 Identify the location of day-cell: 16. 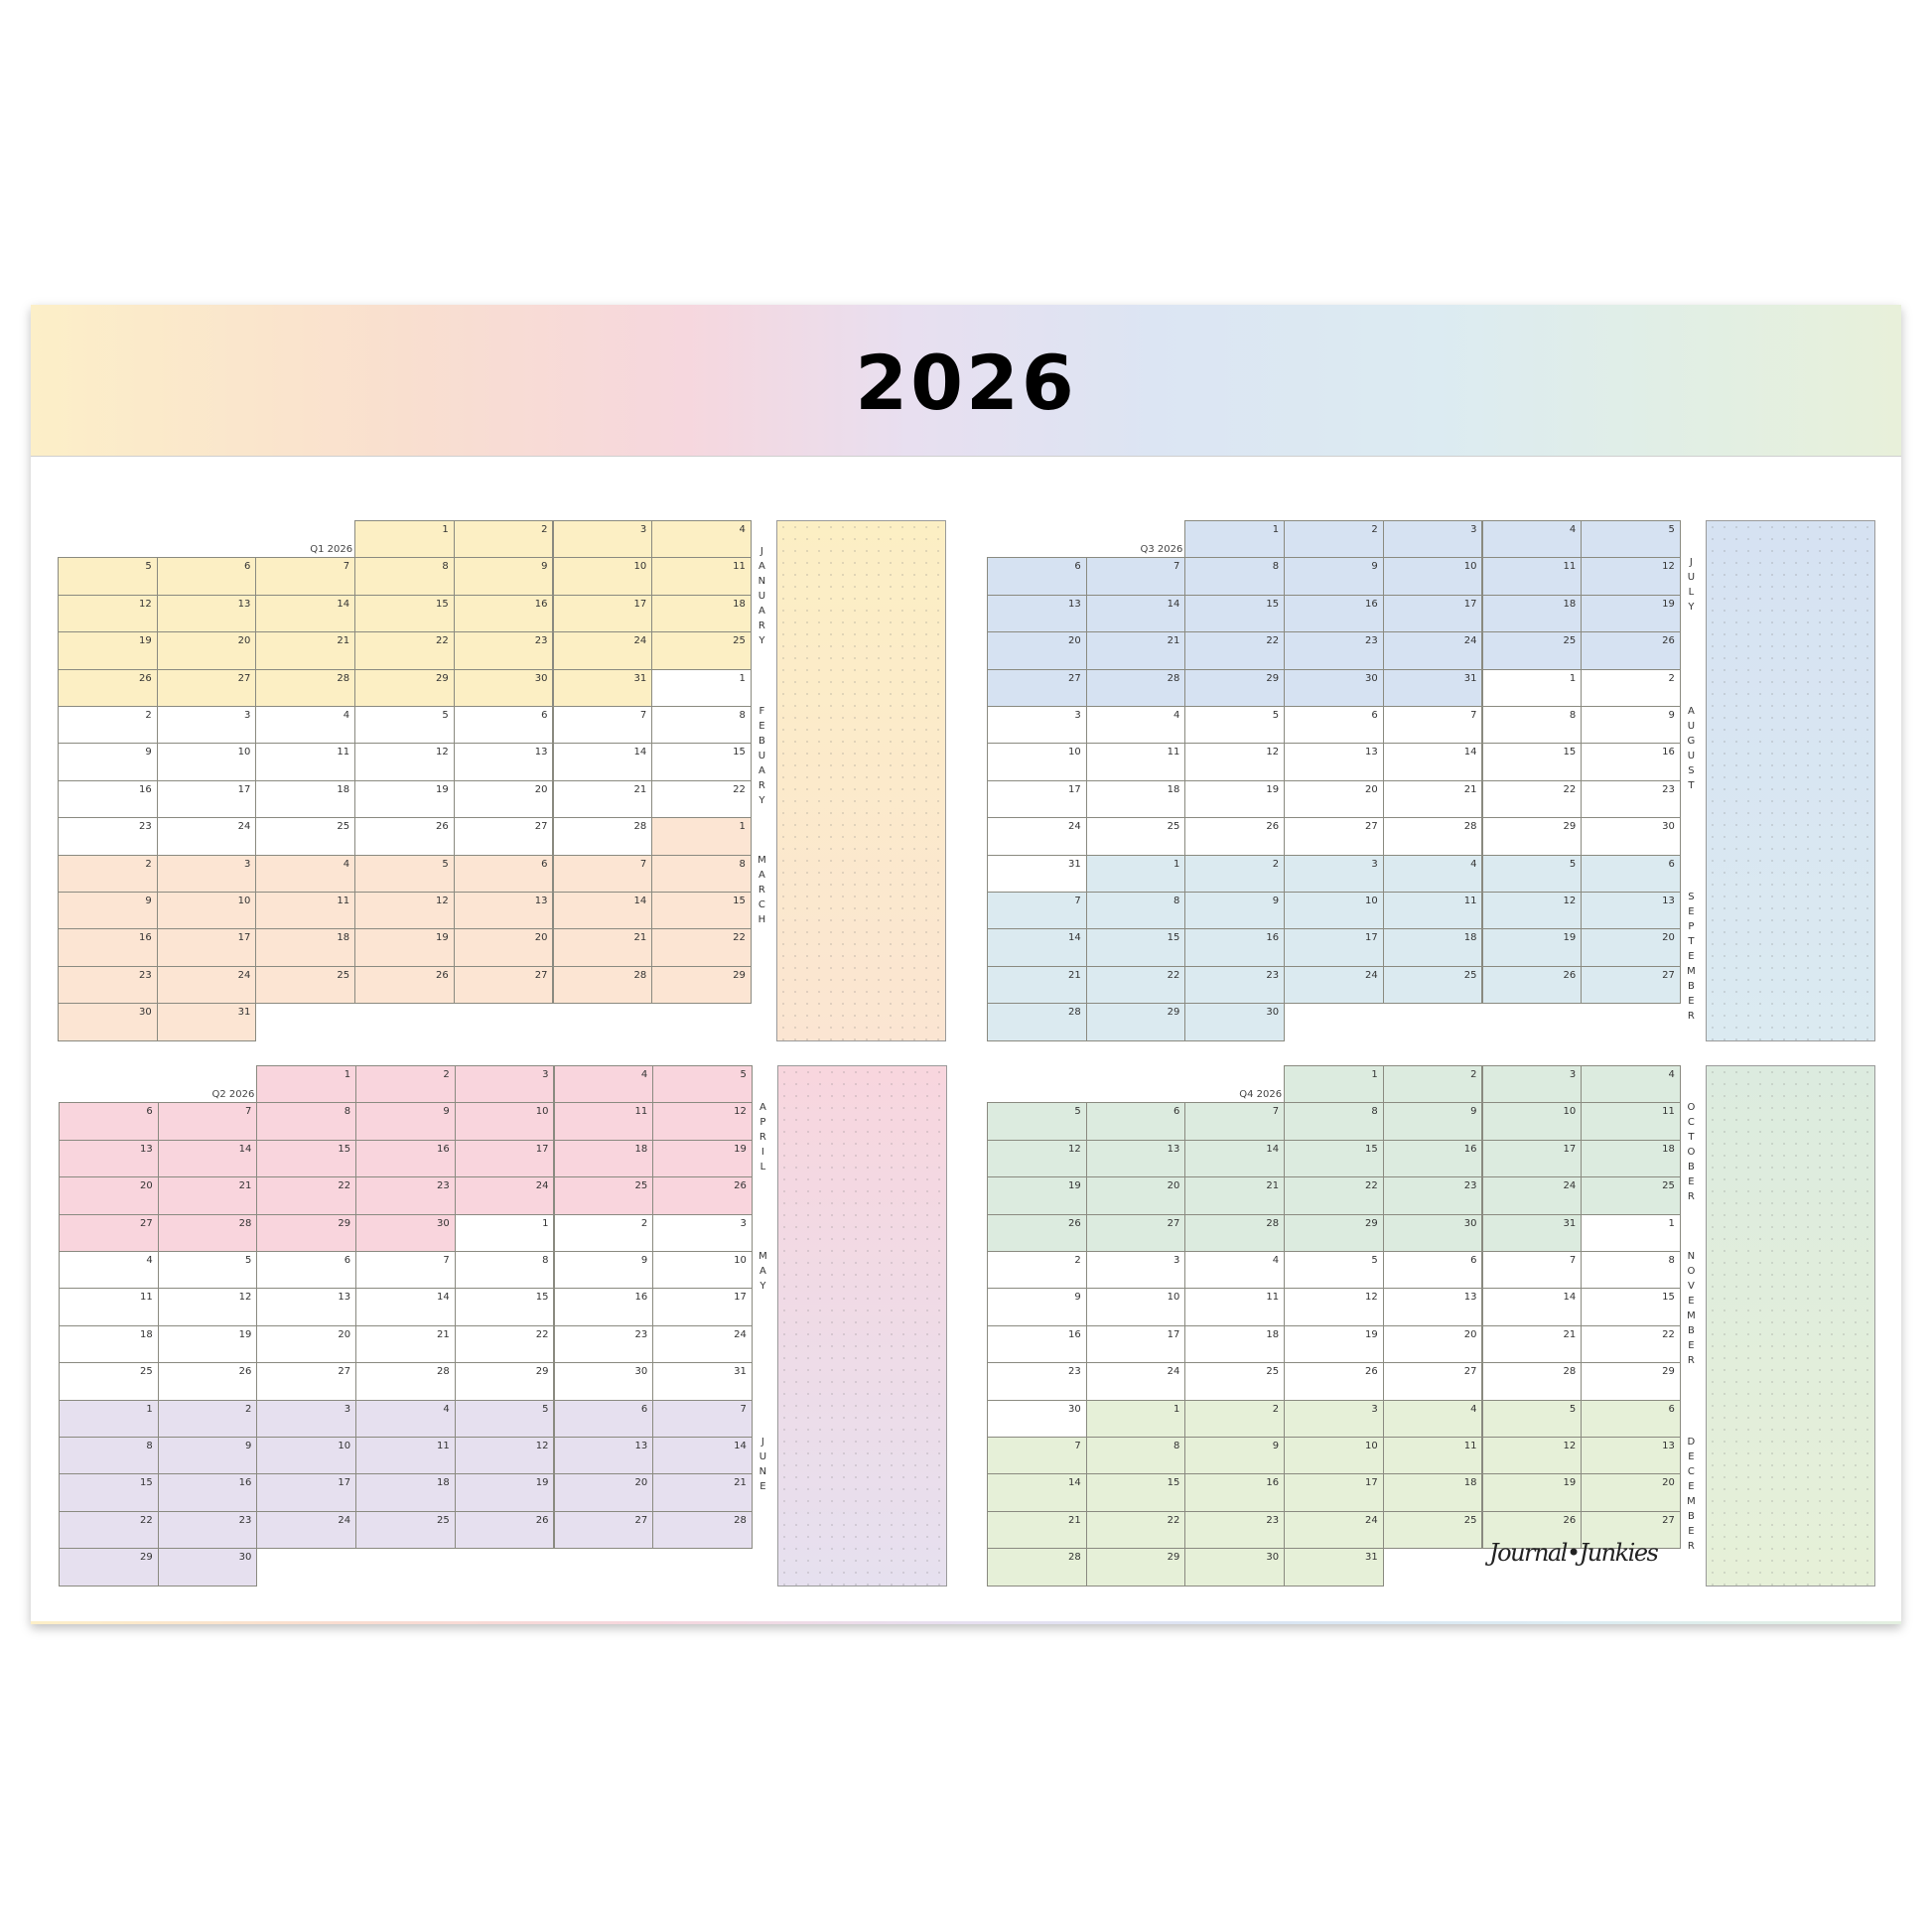
(503, 614).